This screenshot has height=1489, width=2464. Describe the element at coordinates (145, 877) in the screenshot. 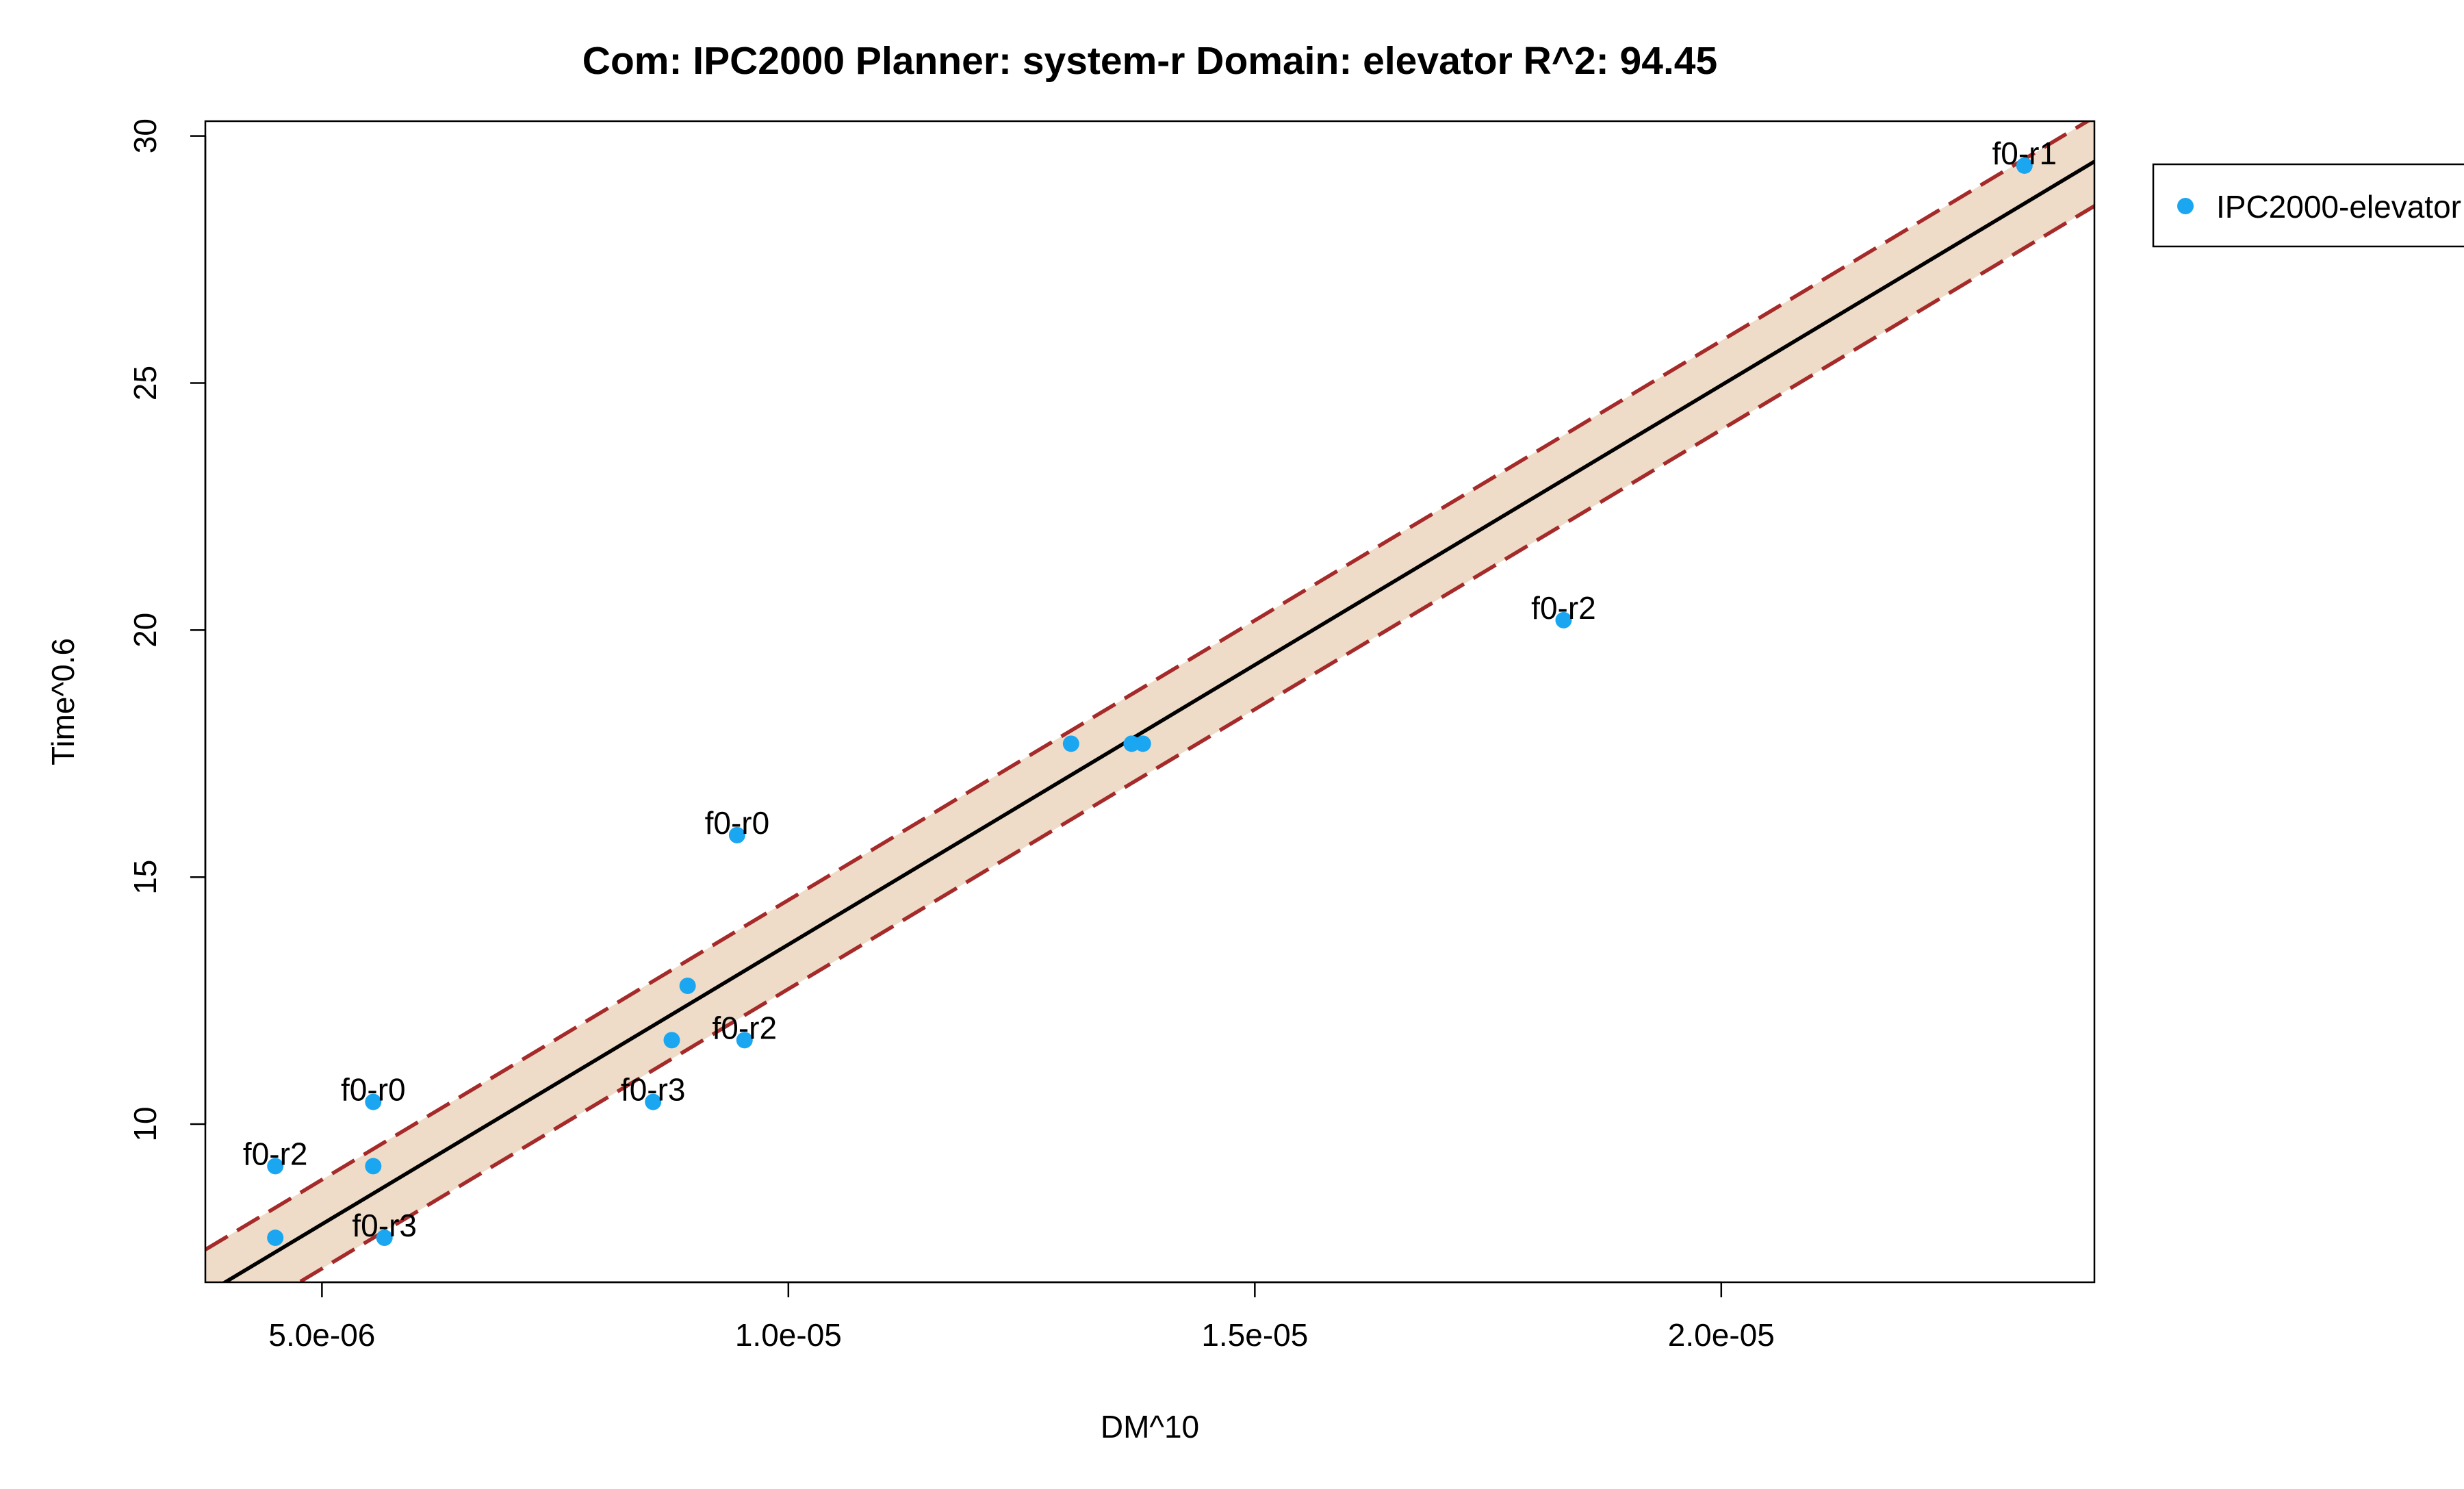

I see `y-tick-label: 15` at that location.